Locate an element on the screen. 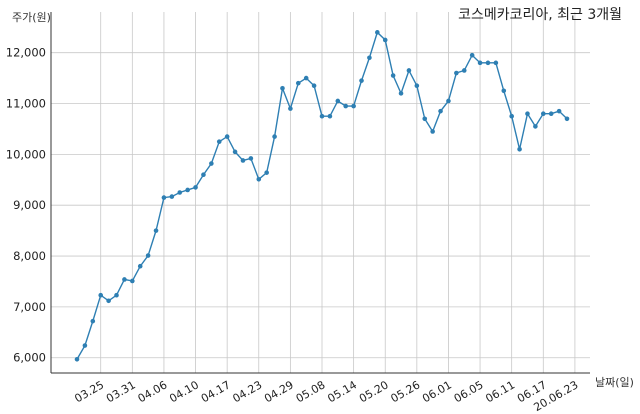 Image resolution: width=640 pixels, height=414 pixels. y-axis-ticks: 6,000 7,000 8,000 9,000 10,000 11,000 12,000 is located at coordinates (26, 205).